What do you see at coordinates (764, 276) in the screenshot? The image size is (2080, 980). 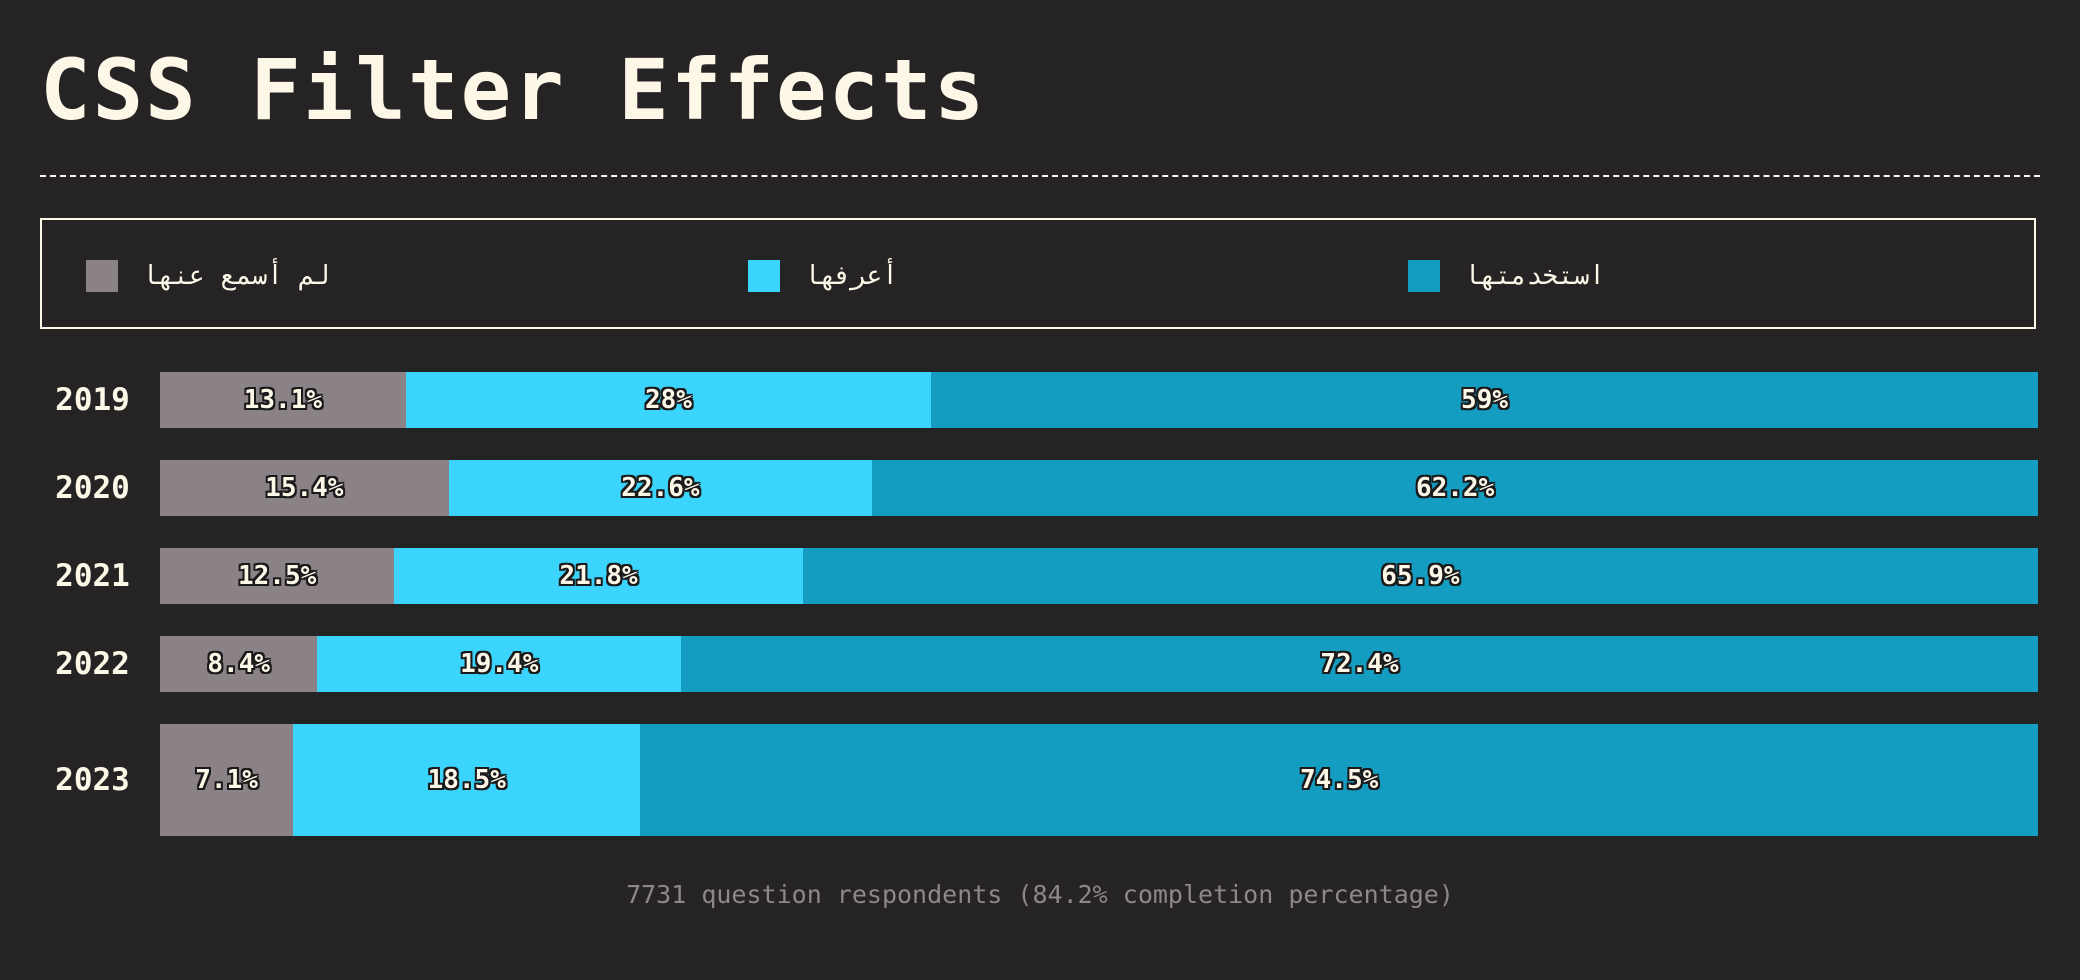 I see `legend-swatch-know-it` at bounding box center [764, 276].